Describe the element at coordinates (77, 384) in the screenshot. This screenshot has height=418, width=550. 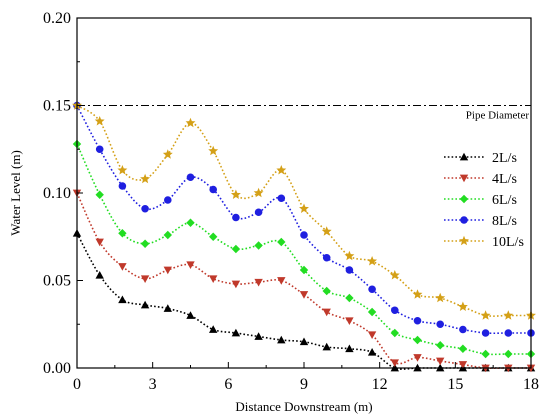
I see `x-tick-label: 0` at that location.